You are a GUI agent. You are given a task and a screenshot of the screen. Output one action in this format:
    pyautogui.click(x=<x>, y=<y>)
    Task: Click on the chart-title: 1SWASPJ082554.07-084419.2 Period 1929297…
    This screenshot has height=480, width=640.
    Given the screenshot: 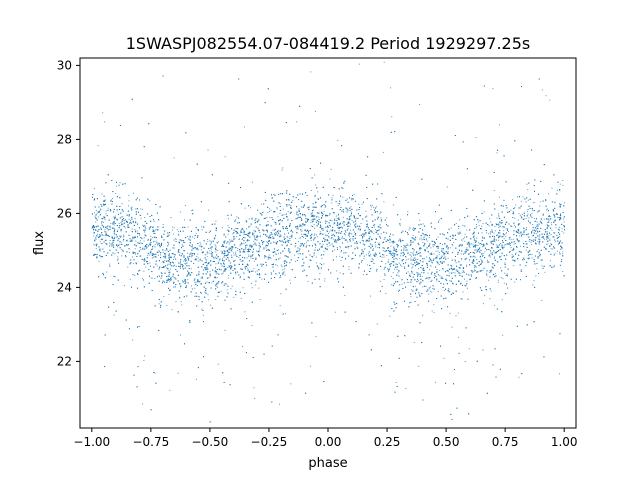 What is the action you would take?
    pyautogui.click(x=328, y=43)
    